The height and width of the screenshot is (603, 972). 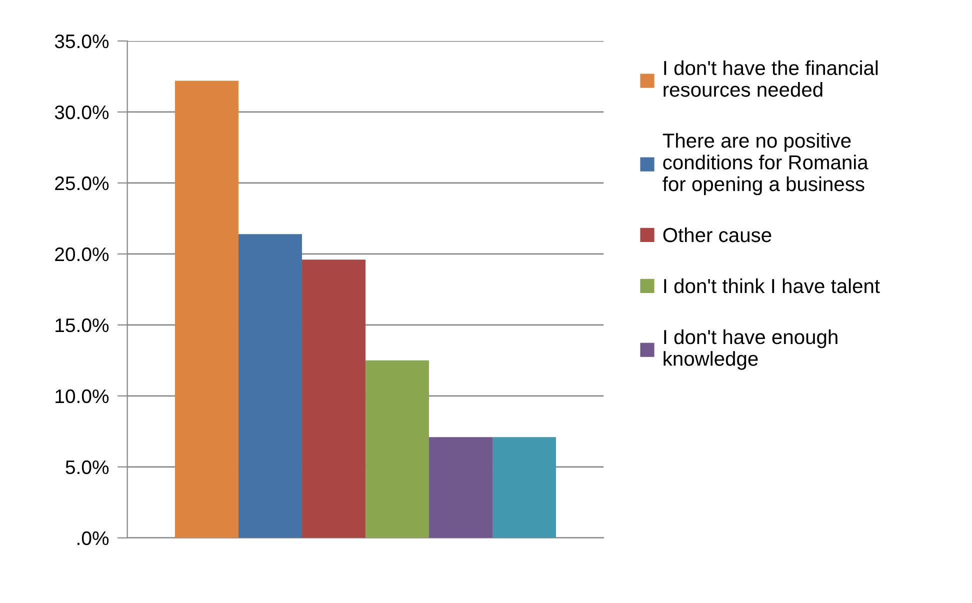 What do you see at coordinates (82, 325) in the screenshot?
I see `y-tick-label: 15.0%` at bounding box center [82, 325].